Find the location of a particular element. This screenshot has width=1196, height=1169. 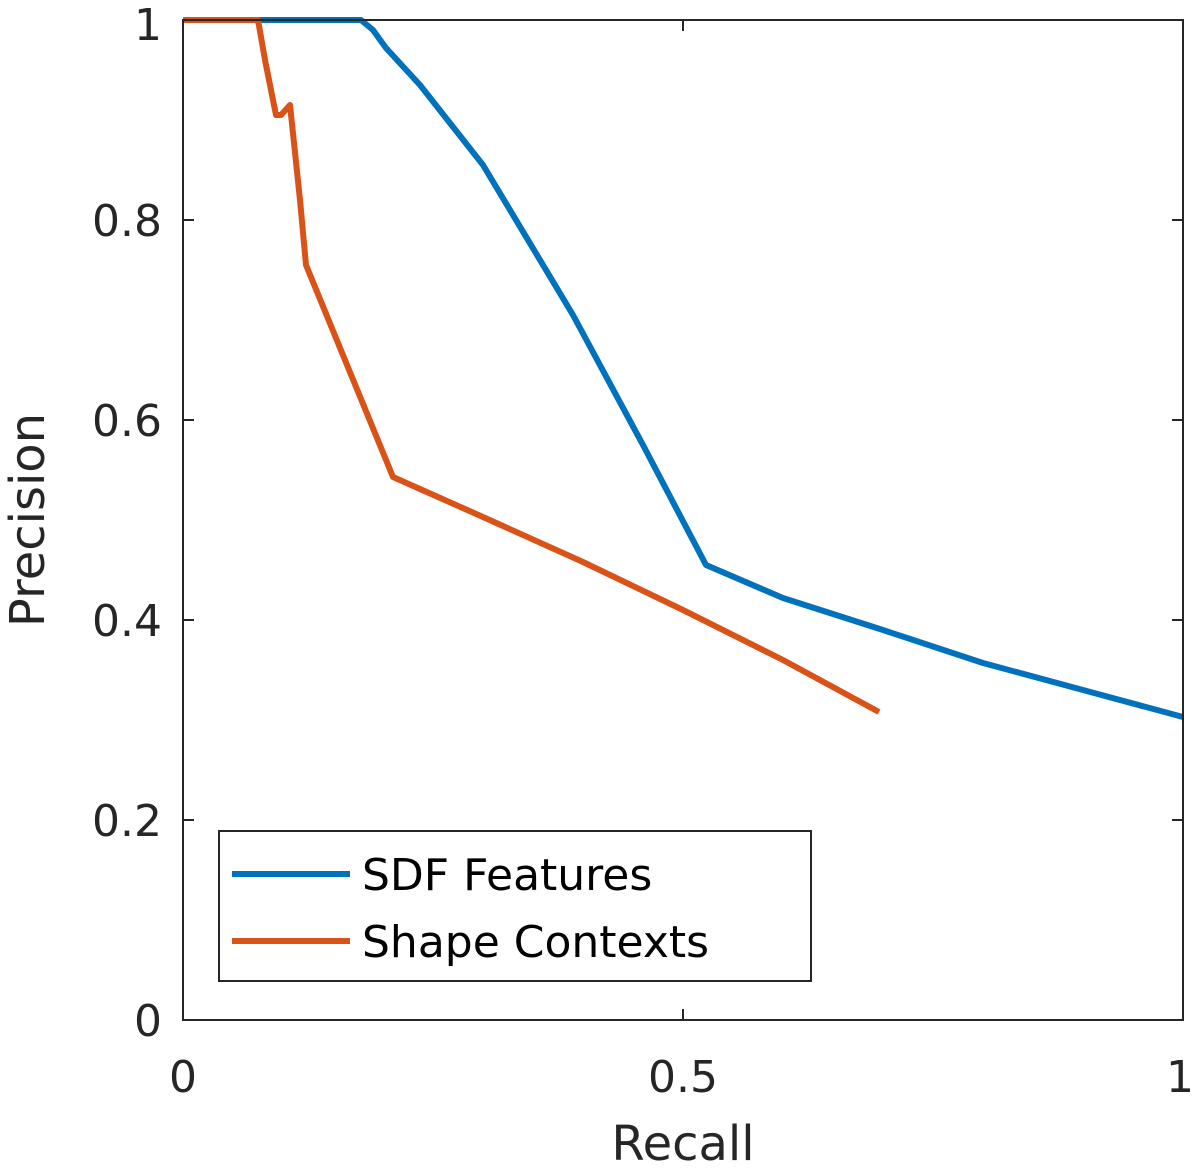

legend: SDF Features Shape Contexts is located at coordinates (515, 906).